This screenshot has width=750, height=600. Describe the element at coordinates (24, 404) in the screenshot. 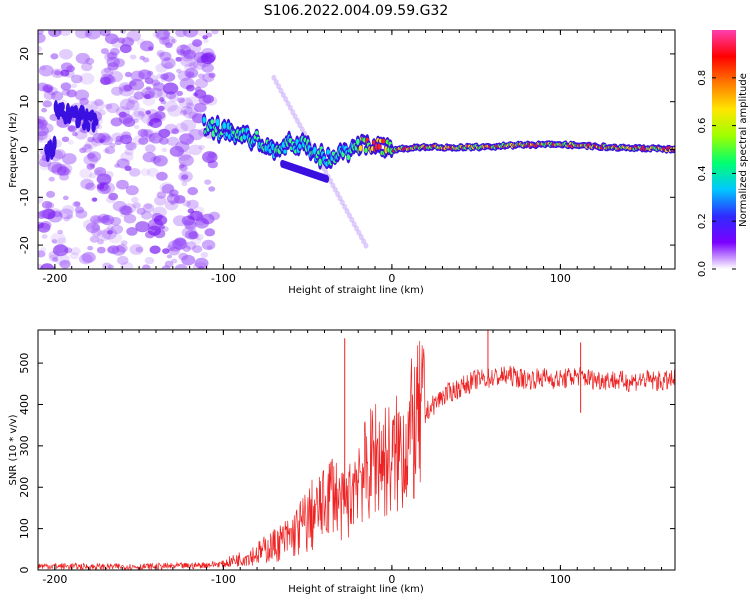

I see `snr-ytick-label: 400` at that location.